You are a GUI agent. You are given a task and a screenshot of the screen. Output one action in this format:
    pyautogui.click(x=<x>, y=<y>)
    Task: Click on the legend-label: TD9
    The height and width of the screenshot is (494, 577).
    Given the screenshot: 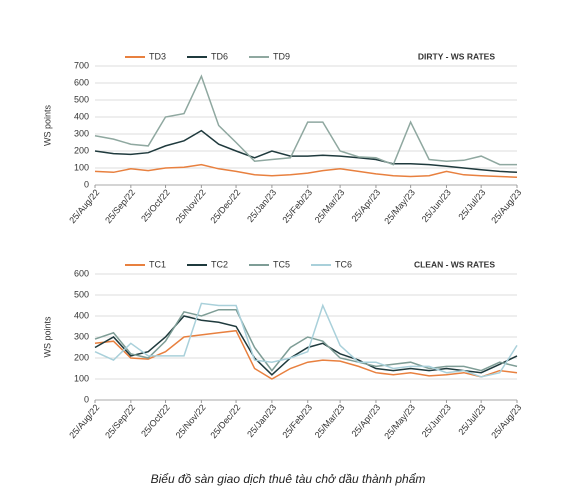 What is the action you would take?
    pyautogui.click(x=281, y=56)
    